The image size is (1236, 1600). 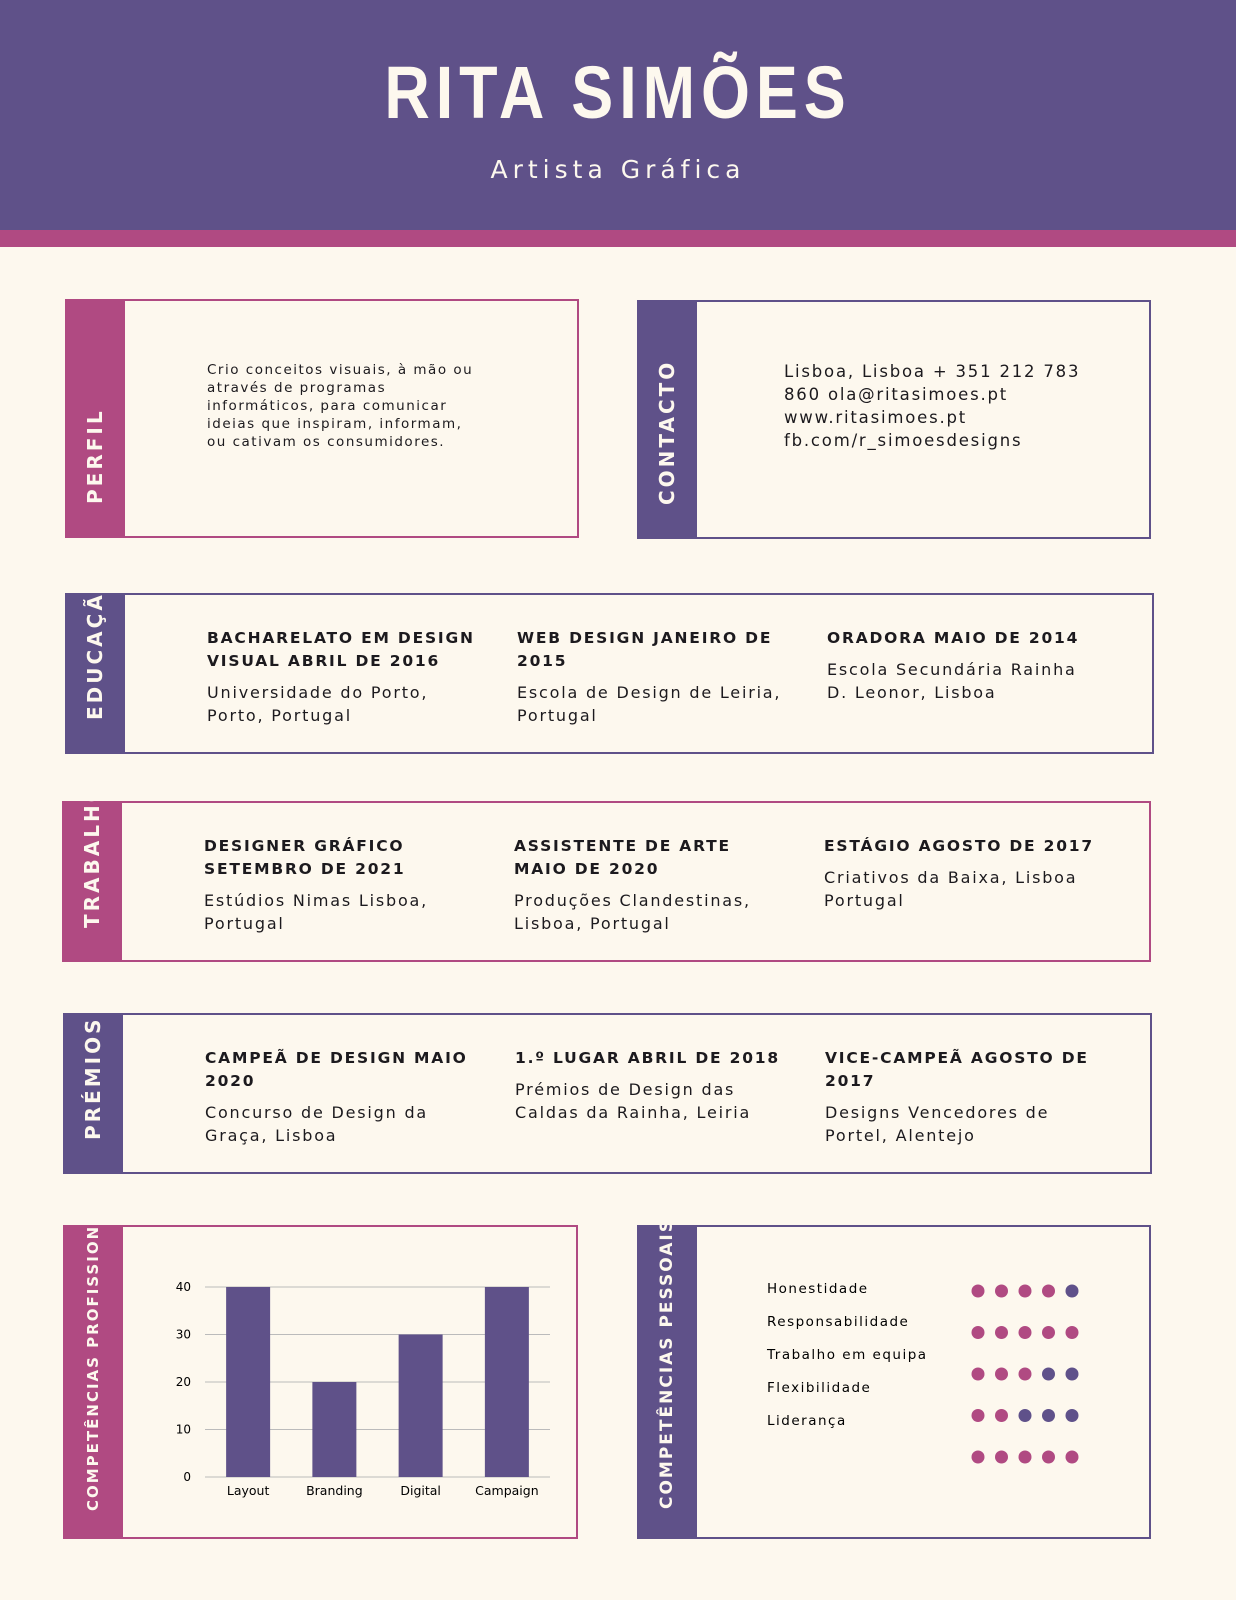 I want to click on entry-title: WEB DESIGN JANEIRO DE 2015, so click(x=645, y=649).